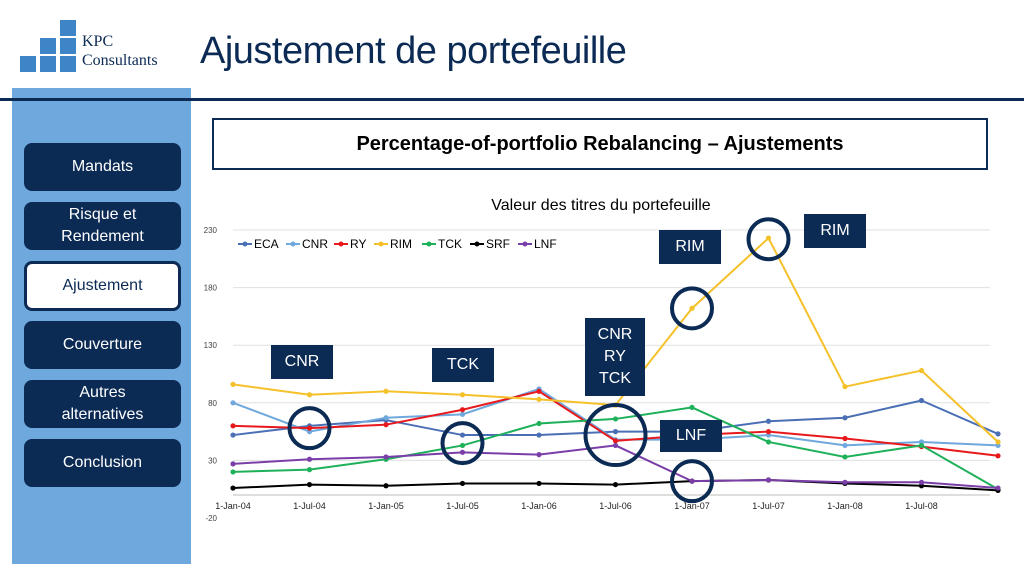 The width and height of the screenshot is (1024, 576). I want to click on callout-rim-2: RIM, so click(835, 231).